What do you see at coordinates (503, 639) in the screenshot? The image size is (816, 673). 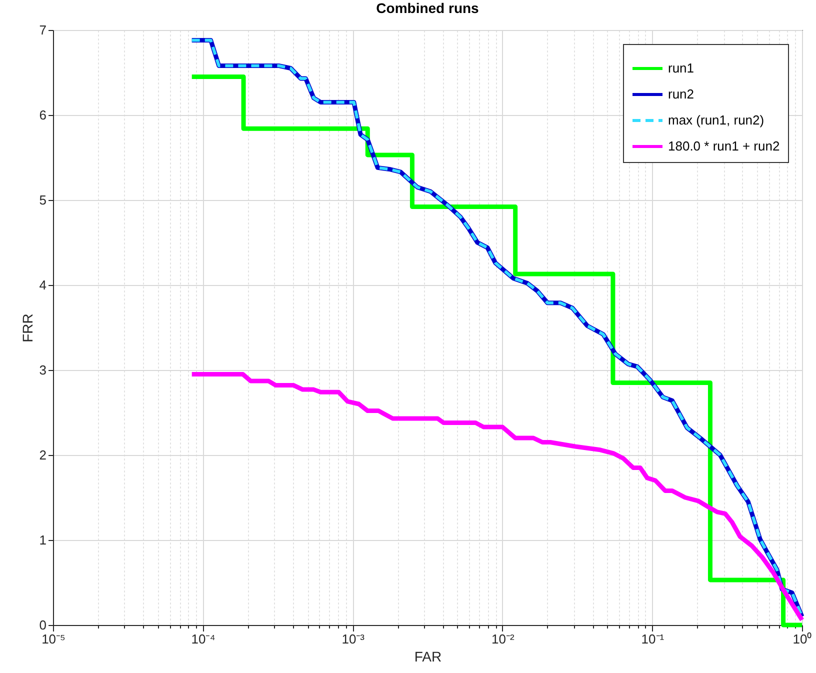 I see `x-tick-label: 10⁻²` at bounding box center [503, 639].